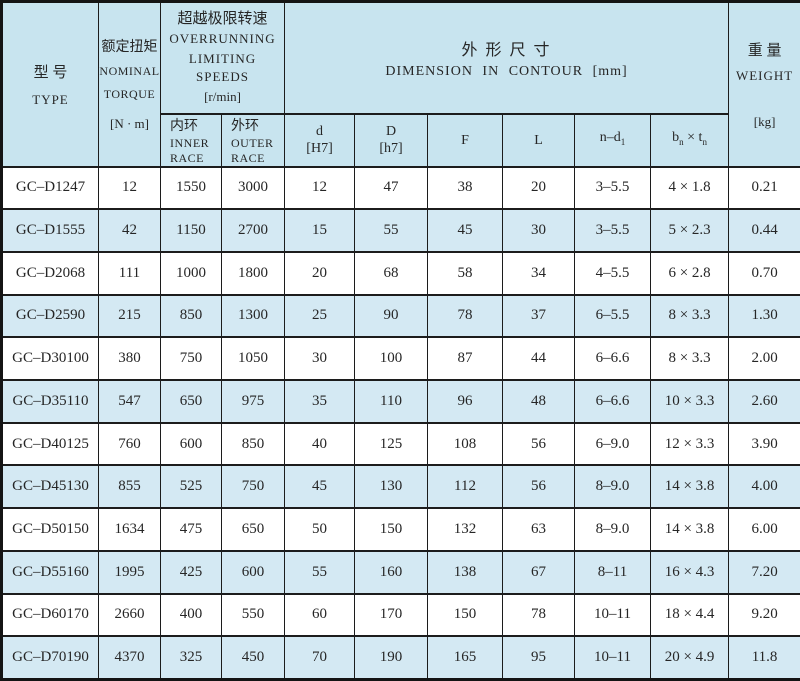  I want to click on speeds-unit: [r/min], so click(222, 96).